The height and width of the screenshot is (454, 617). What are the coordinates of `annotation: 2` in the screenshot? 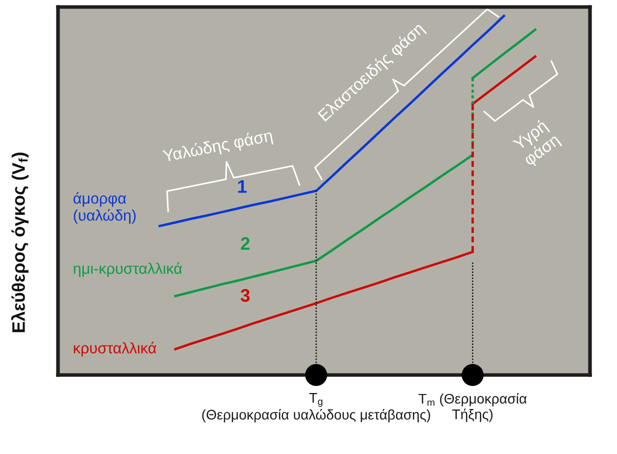 It's located at (245, 243).